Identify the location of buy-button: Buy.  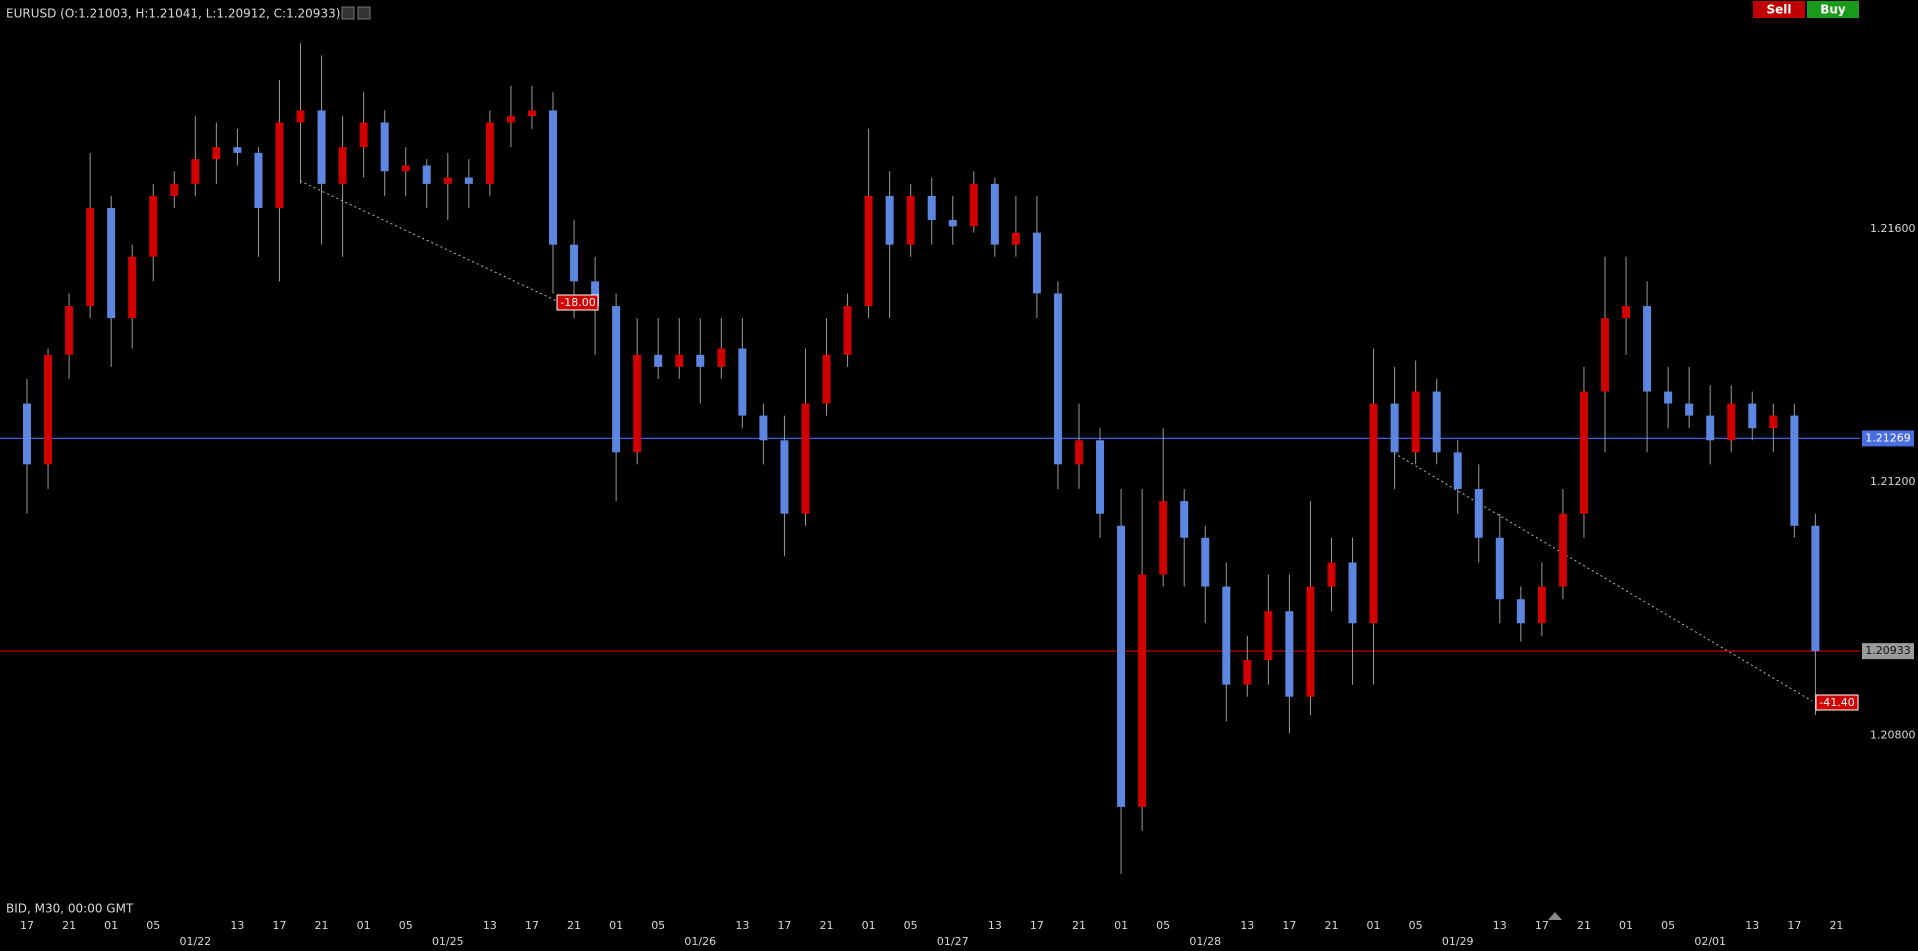
(1833, 9).